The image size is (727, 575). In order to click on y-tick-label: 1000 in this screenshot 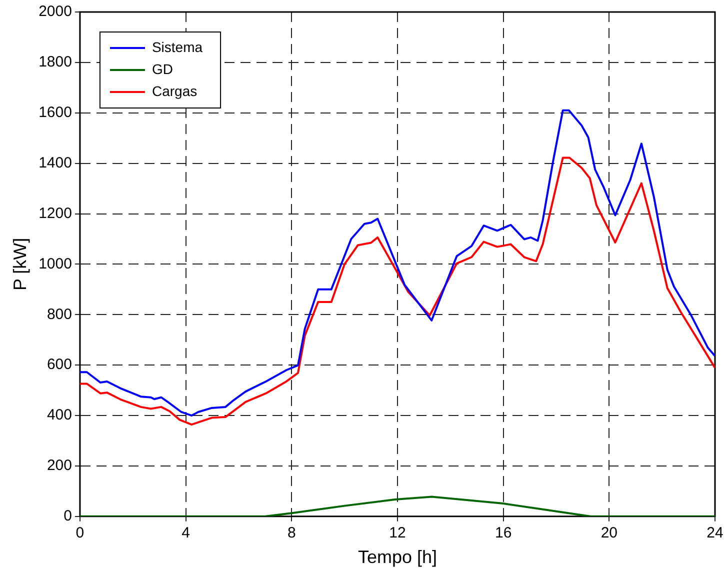, I will do `click(55, 263)`.